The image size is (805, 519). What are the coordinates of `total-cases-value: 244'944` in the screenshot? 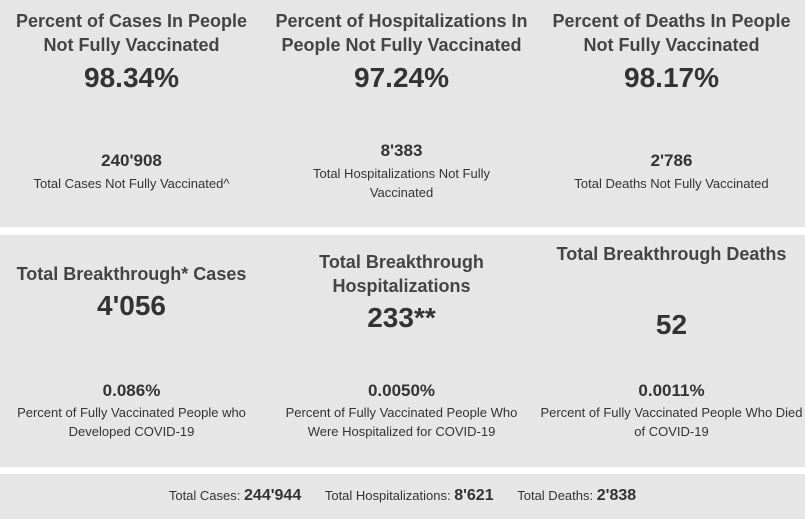 It's located at (273, 495).